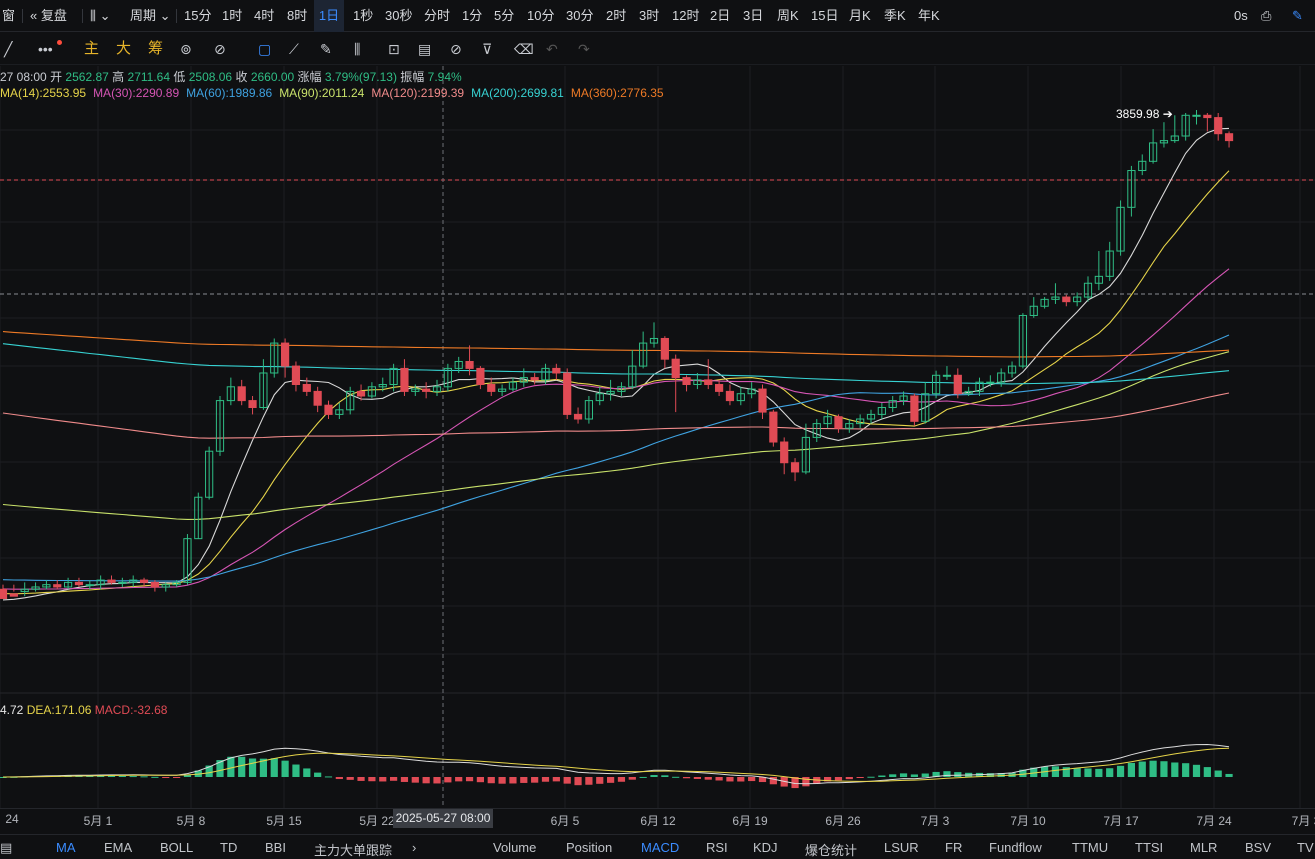  Describe the element at coordinates (1149, 847) in the screenshot. I see `sub-indicator-10: TTSI` at that location.